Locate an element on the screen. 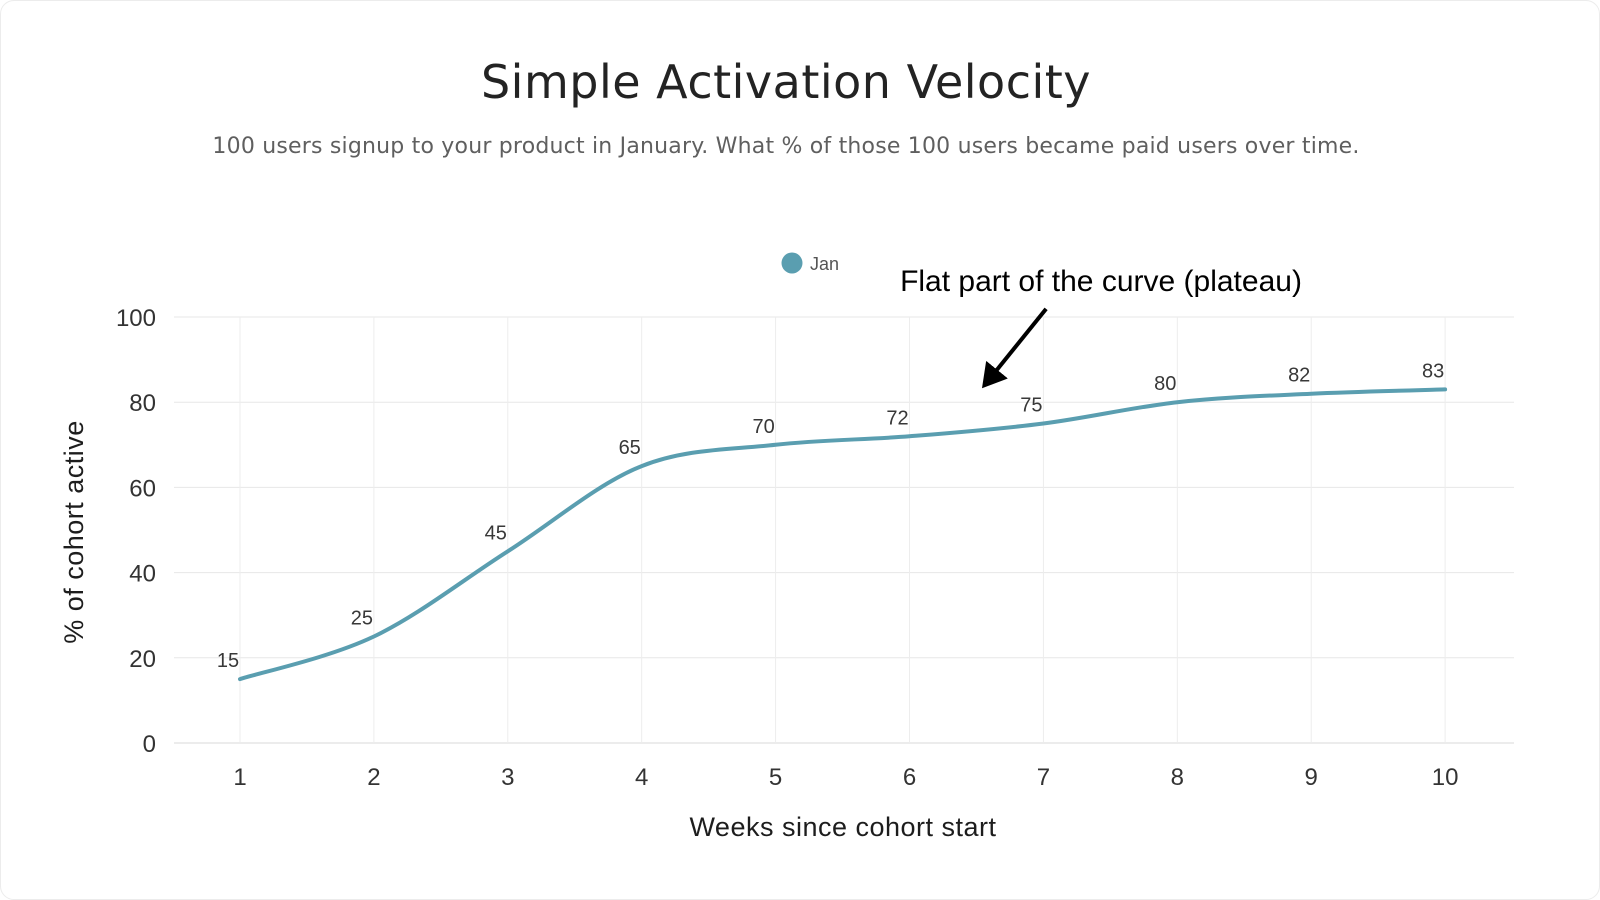 This screenshot has height=900, width=1600. data-label: 82 is located at coordinates (1299, 376).